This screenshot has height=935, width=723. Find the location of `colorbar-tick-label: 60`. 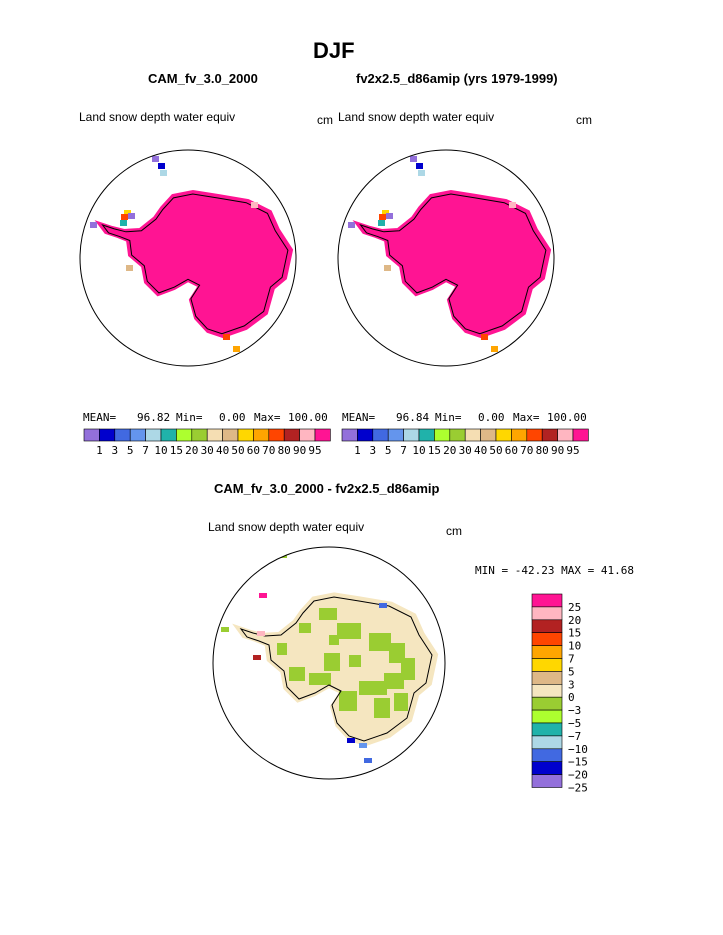

colorbar-tick-label: 60 is located at coordinates (253, 450).